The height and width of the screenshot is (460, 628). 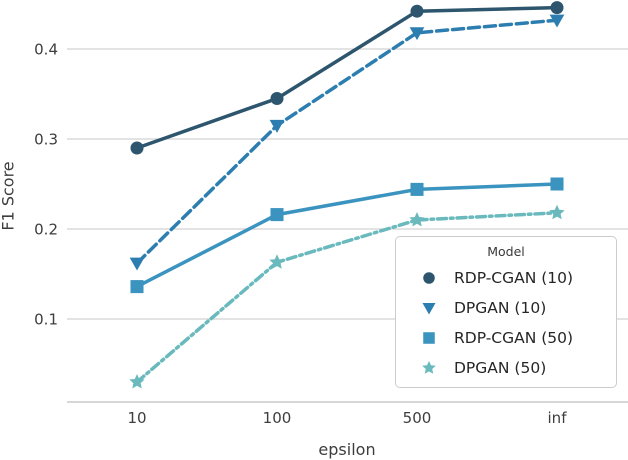 I want to click on x-tick-label: 100, so click(x=277, y=418).